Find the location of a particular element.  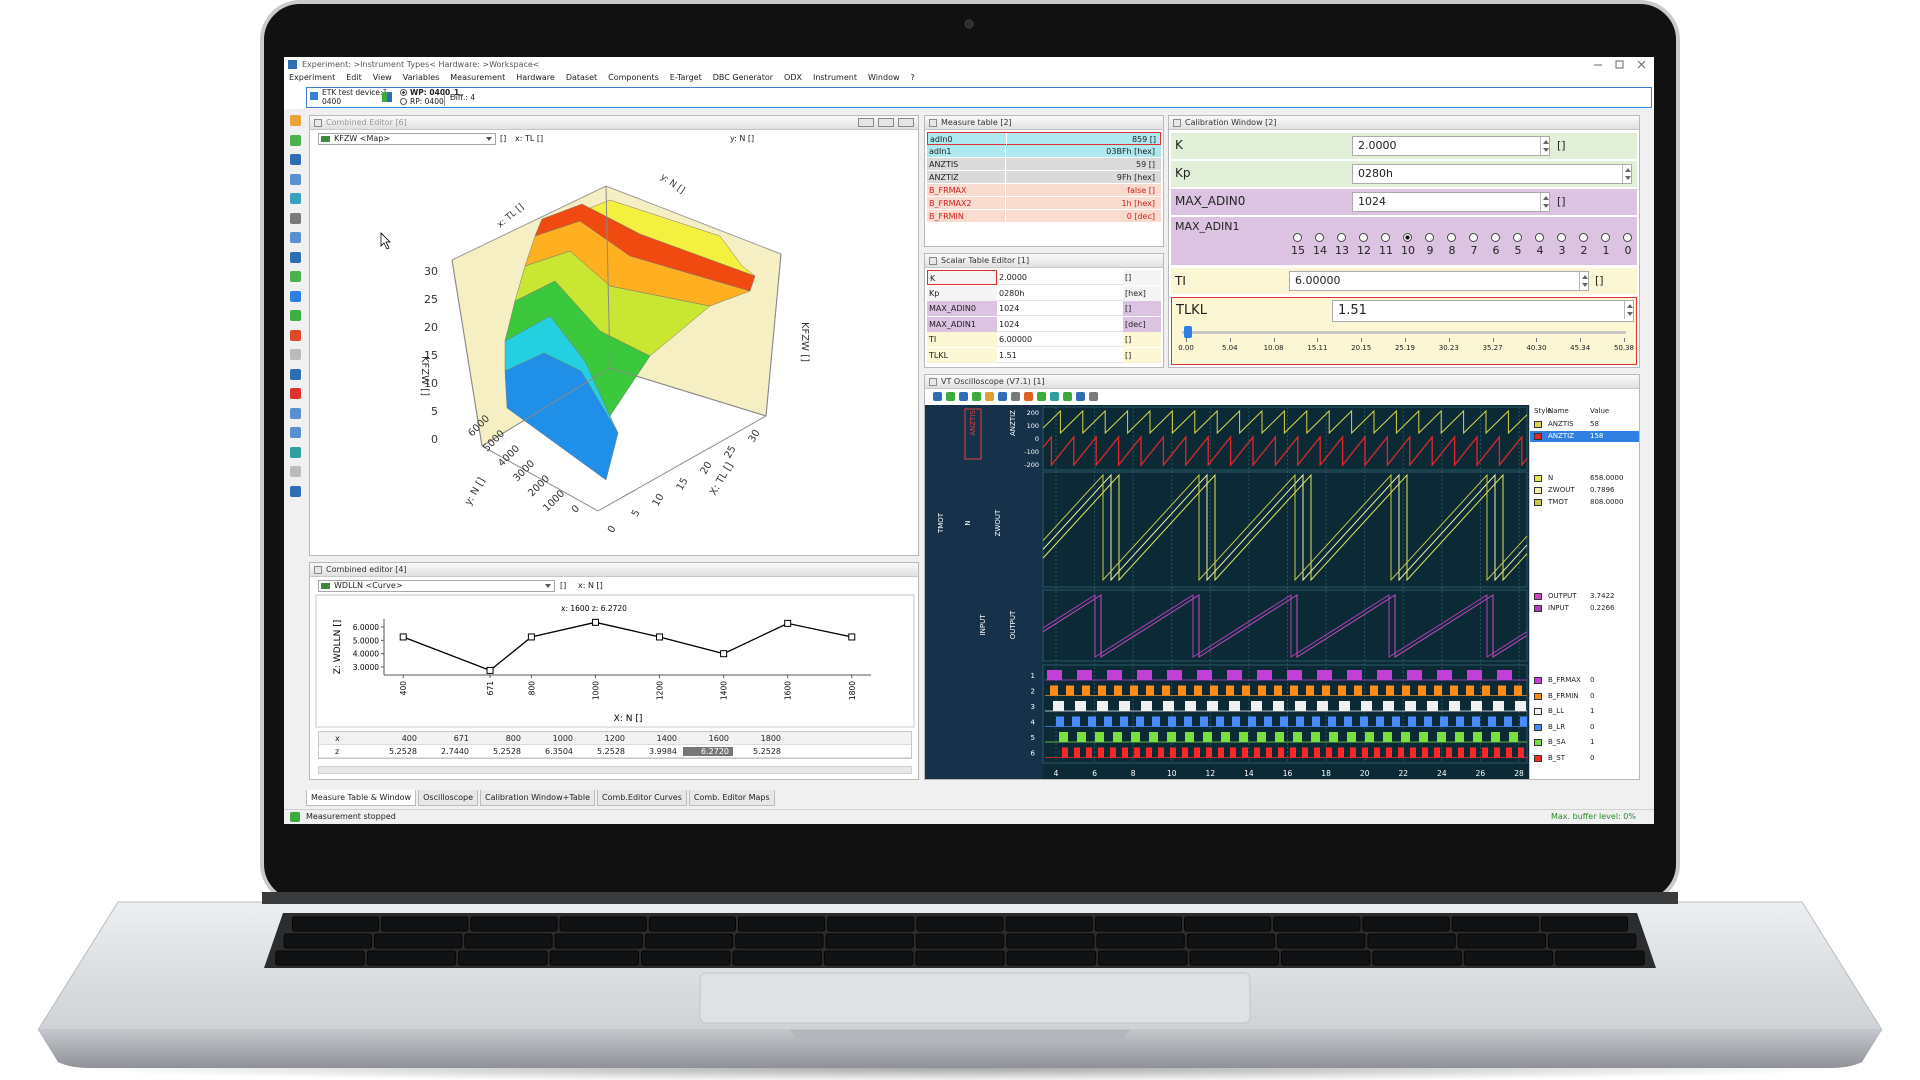

menu-item: Components is located at coordinates (633, 77).